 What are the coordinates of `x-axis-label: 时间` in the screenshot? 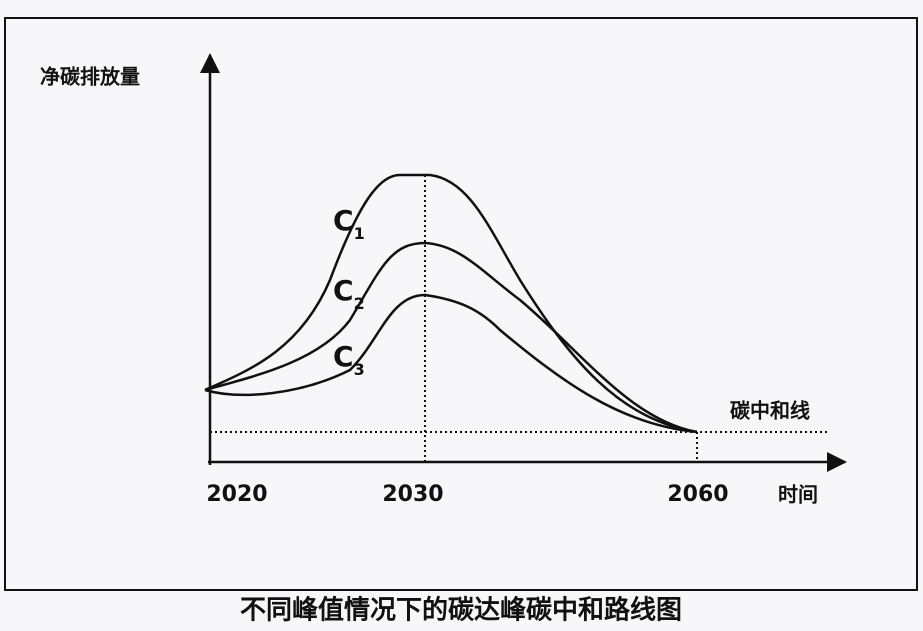 It's located at (798, 495).